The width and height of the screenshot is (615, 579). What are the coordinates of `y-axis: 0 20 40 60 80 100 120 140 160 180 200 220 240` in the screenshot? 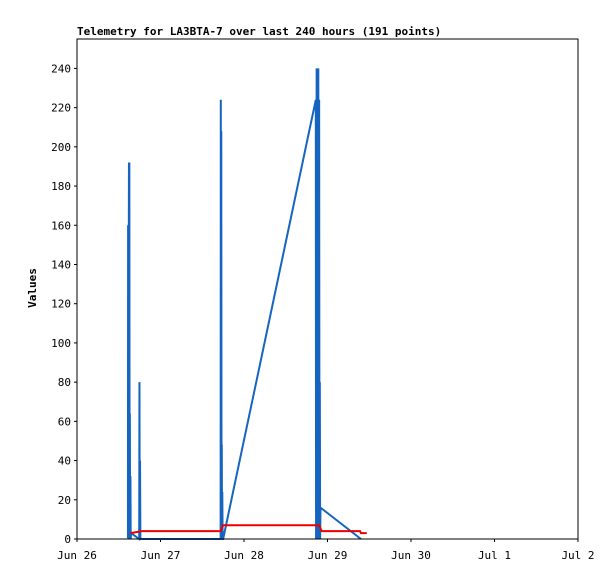 It's located at (64, 304).